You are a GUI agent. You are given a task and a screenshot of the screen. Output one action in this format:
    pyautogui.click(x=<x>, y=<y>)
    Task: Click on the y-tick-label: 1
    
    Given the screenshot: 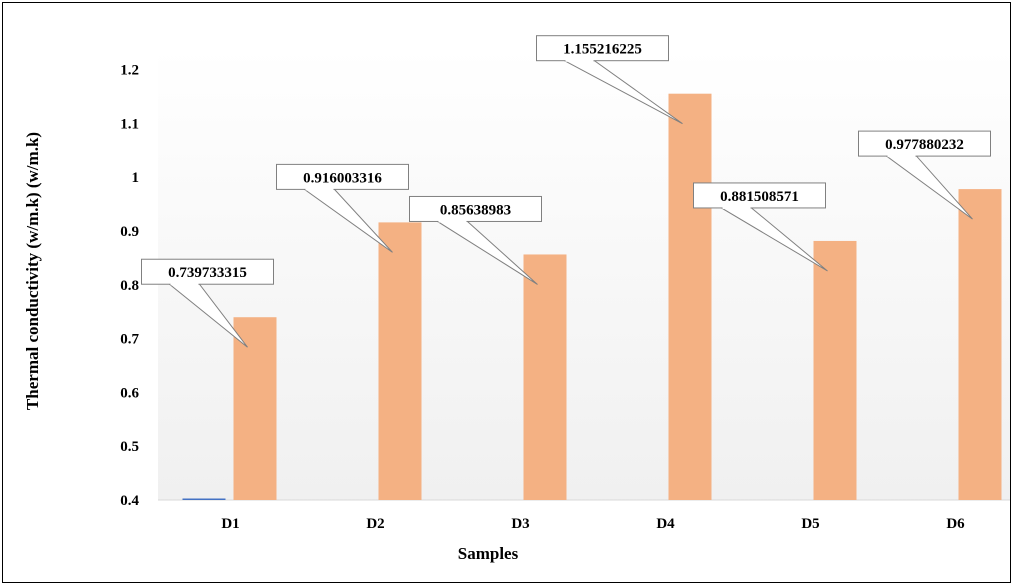 What is the action you would take?
    pyautogui.click(x=136, y=178)
    